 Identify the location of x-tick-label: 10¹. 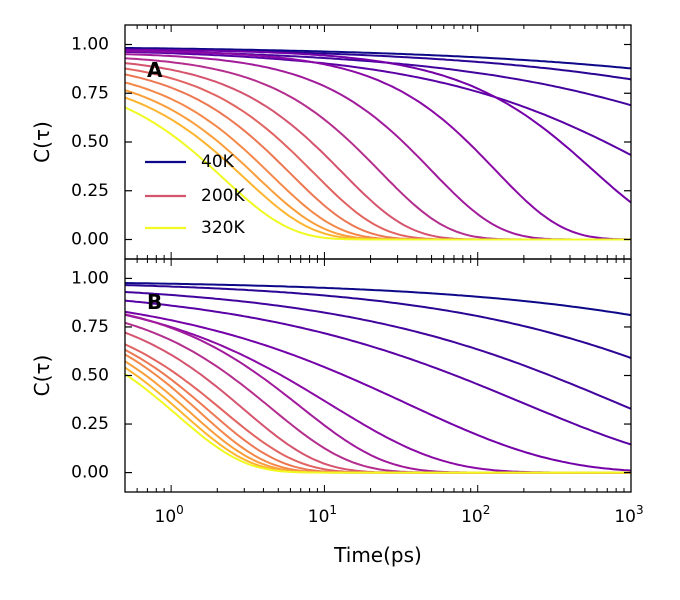
(322, 515).